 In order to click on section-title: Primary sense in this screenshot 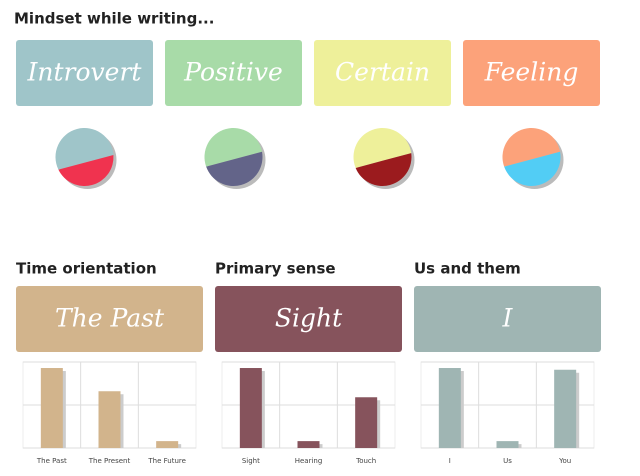, I will do `click(275, 269)`.